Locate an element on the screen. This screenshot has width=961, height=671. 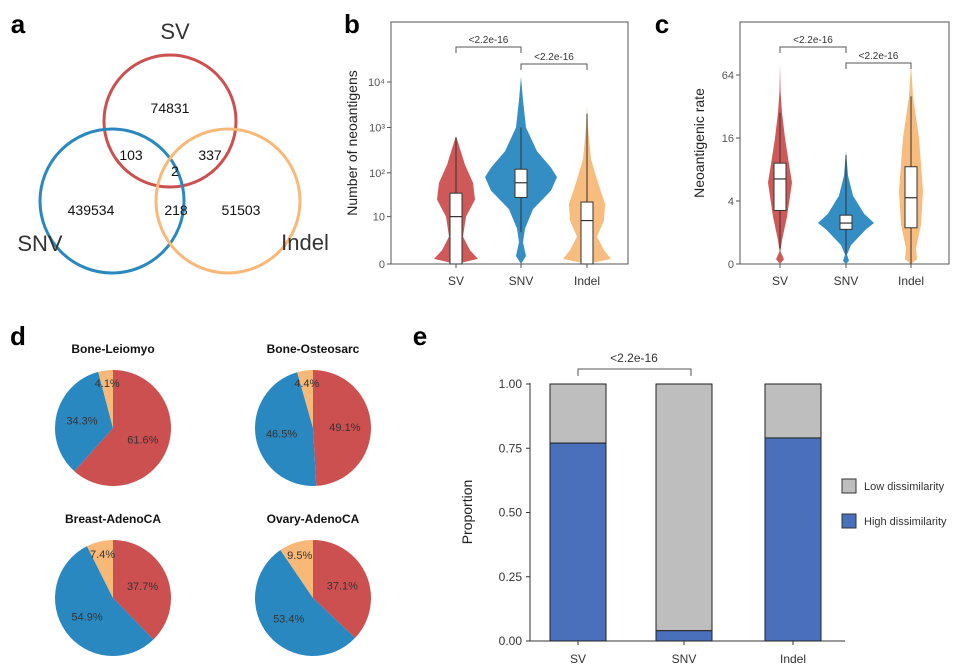
pie-label: 46.5% is located at coordinates (281, 434).